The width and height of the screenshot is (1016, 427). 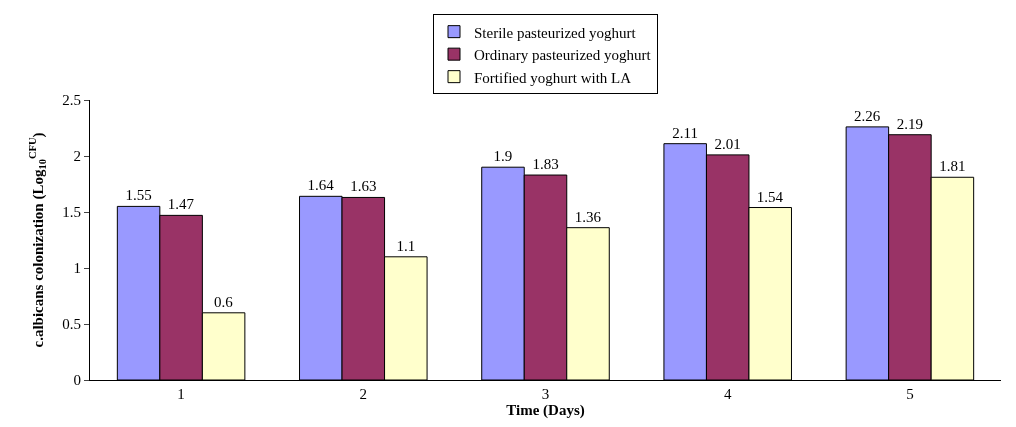 I want to click on y-tick-label: 0.5, so click(x=71, y=324).